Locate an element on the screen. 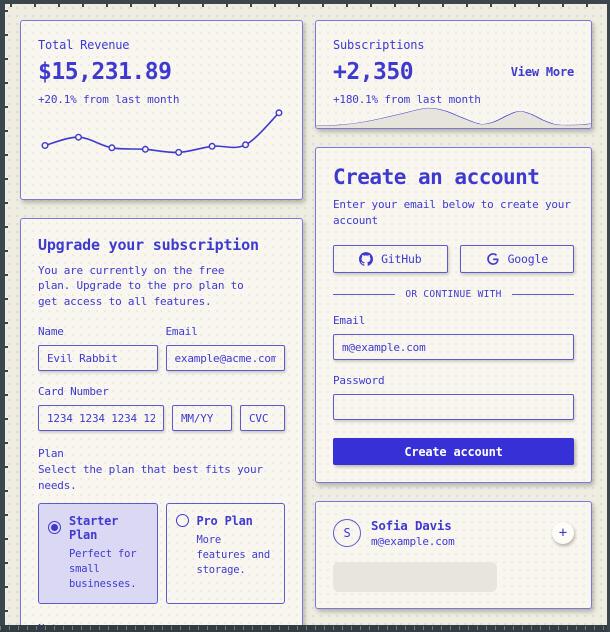 The width and height of the screenshot is (610, 632). contact-name: Sofia Davis is located at coordinates (411, 525).